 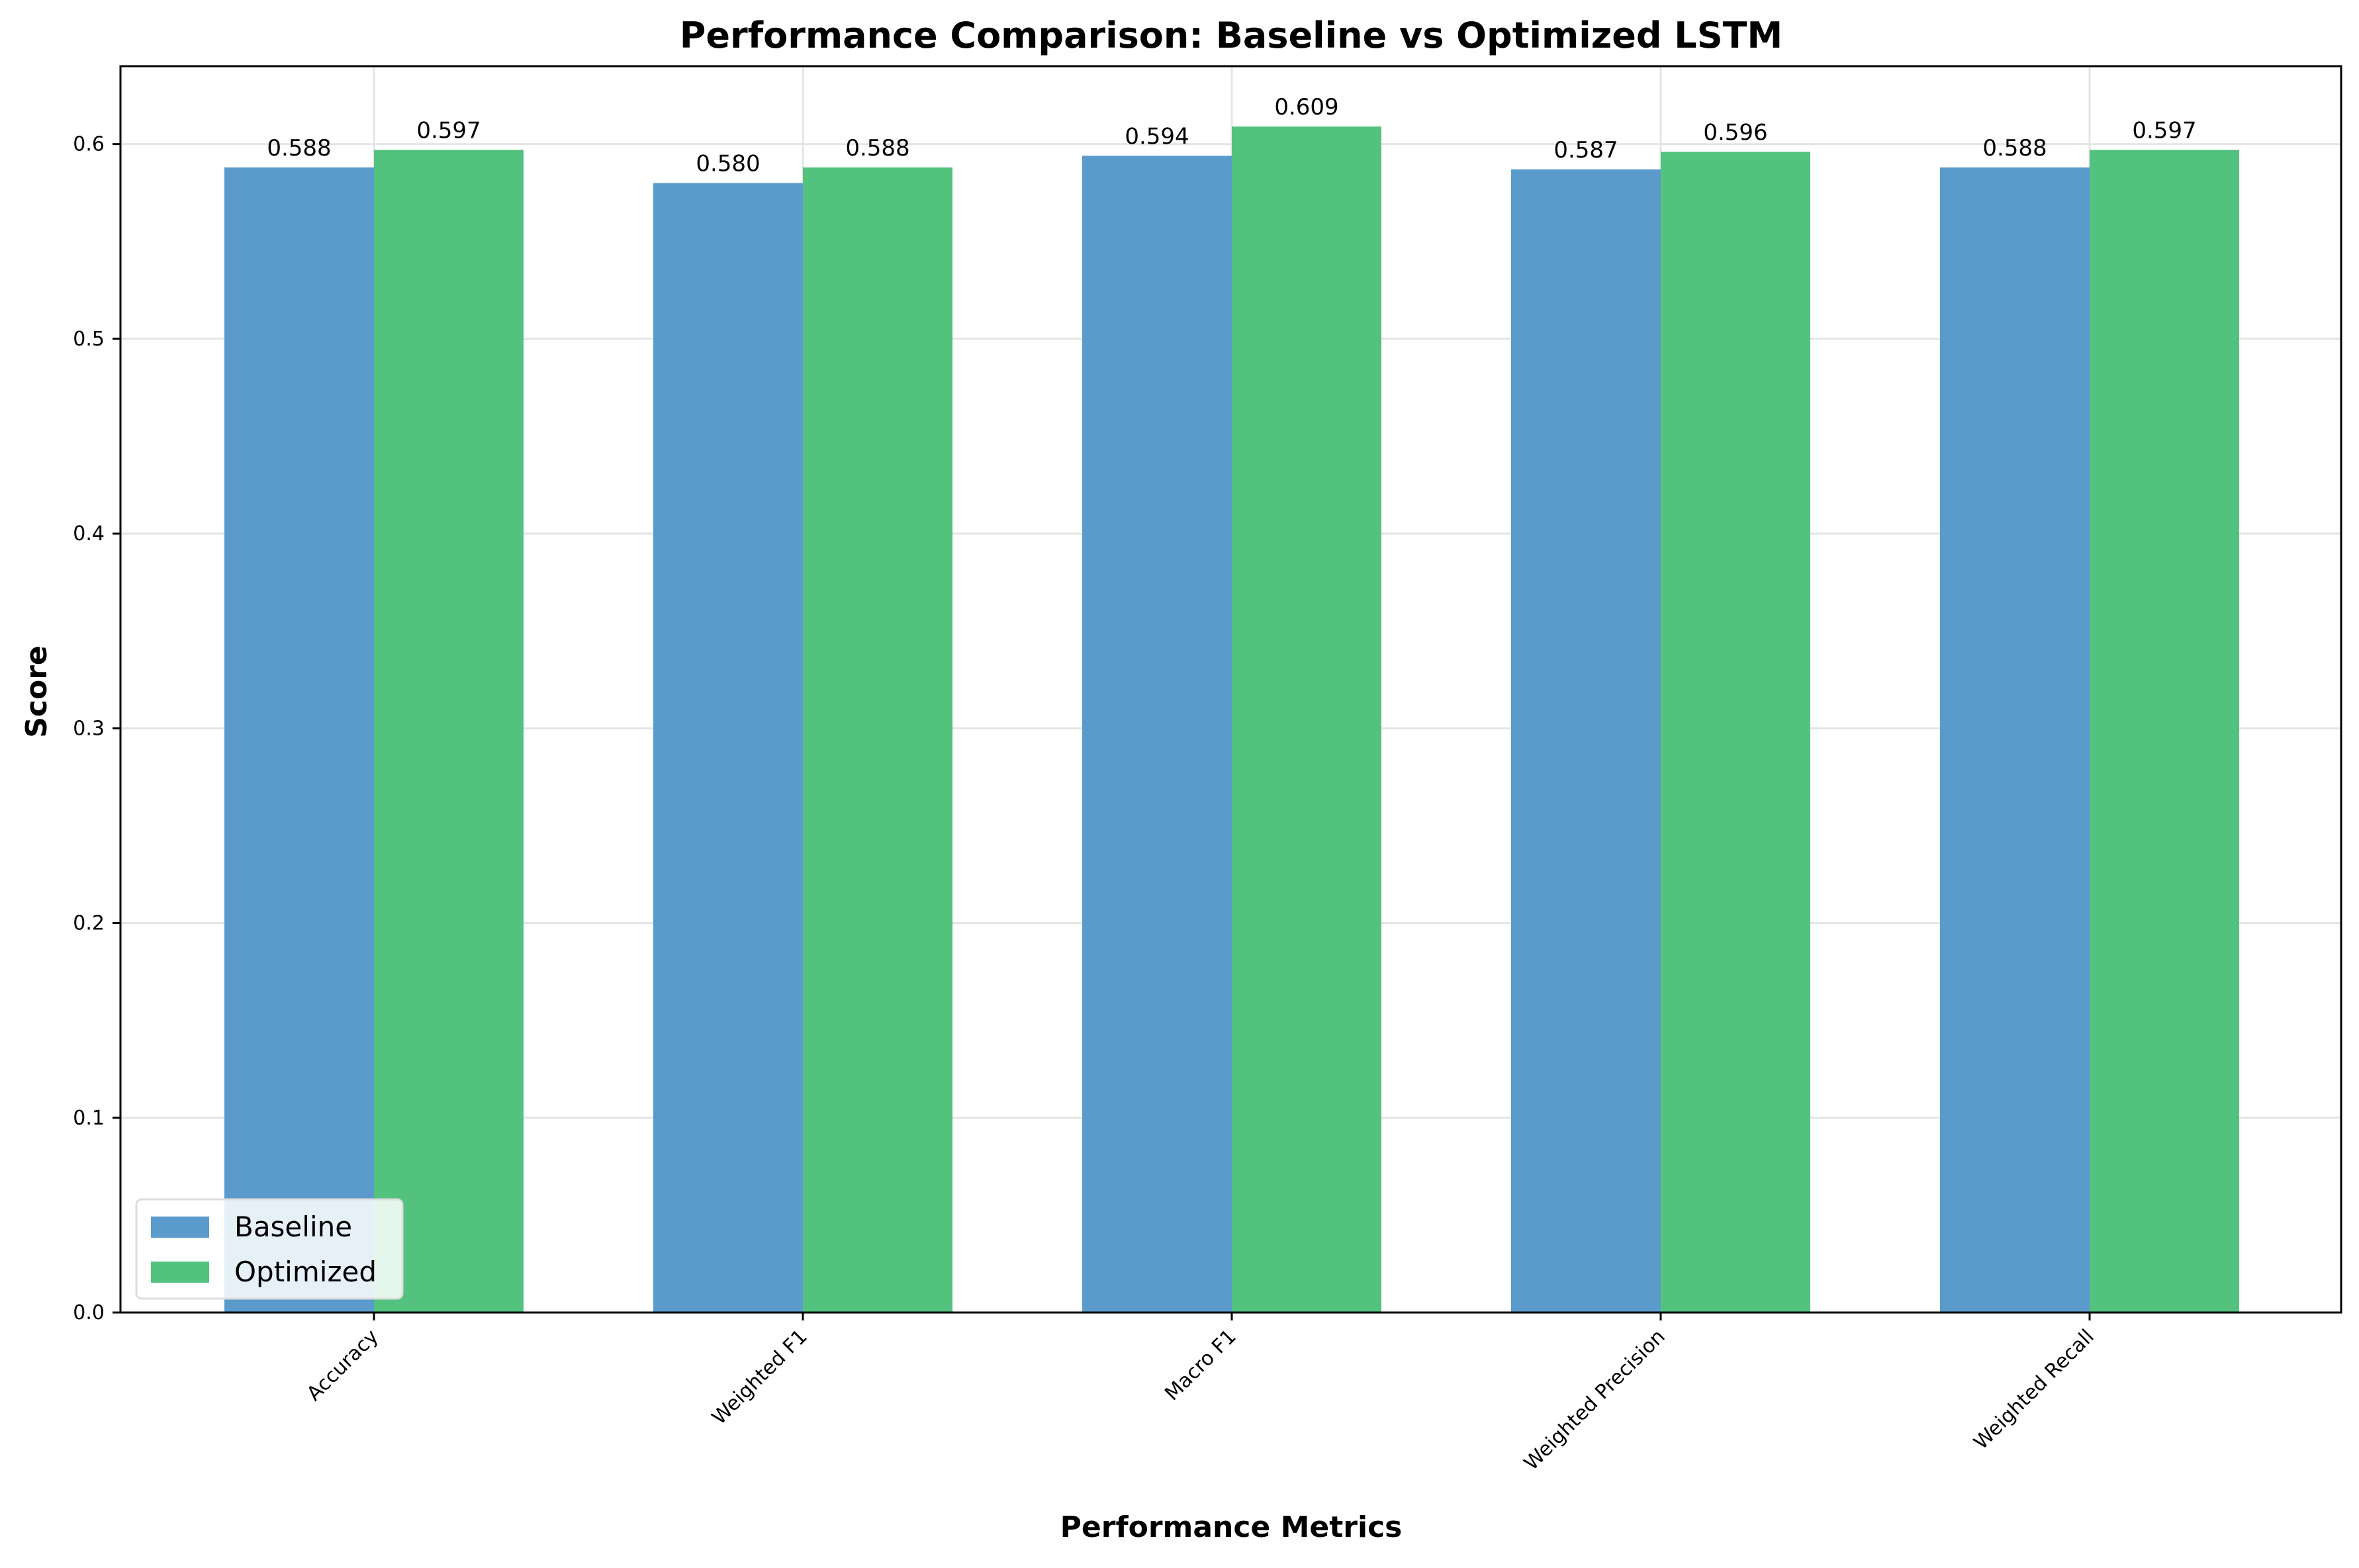 What do you see at coordinates (1735, 132) in the screenshot?
I see `data-label: 0.596` at bounding box center [1735, 132].